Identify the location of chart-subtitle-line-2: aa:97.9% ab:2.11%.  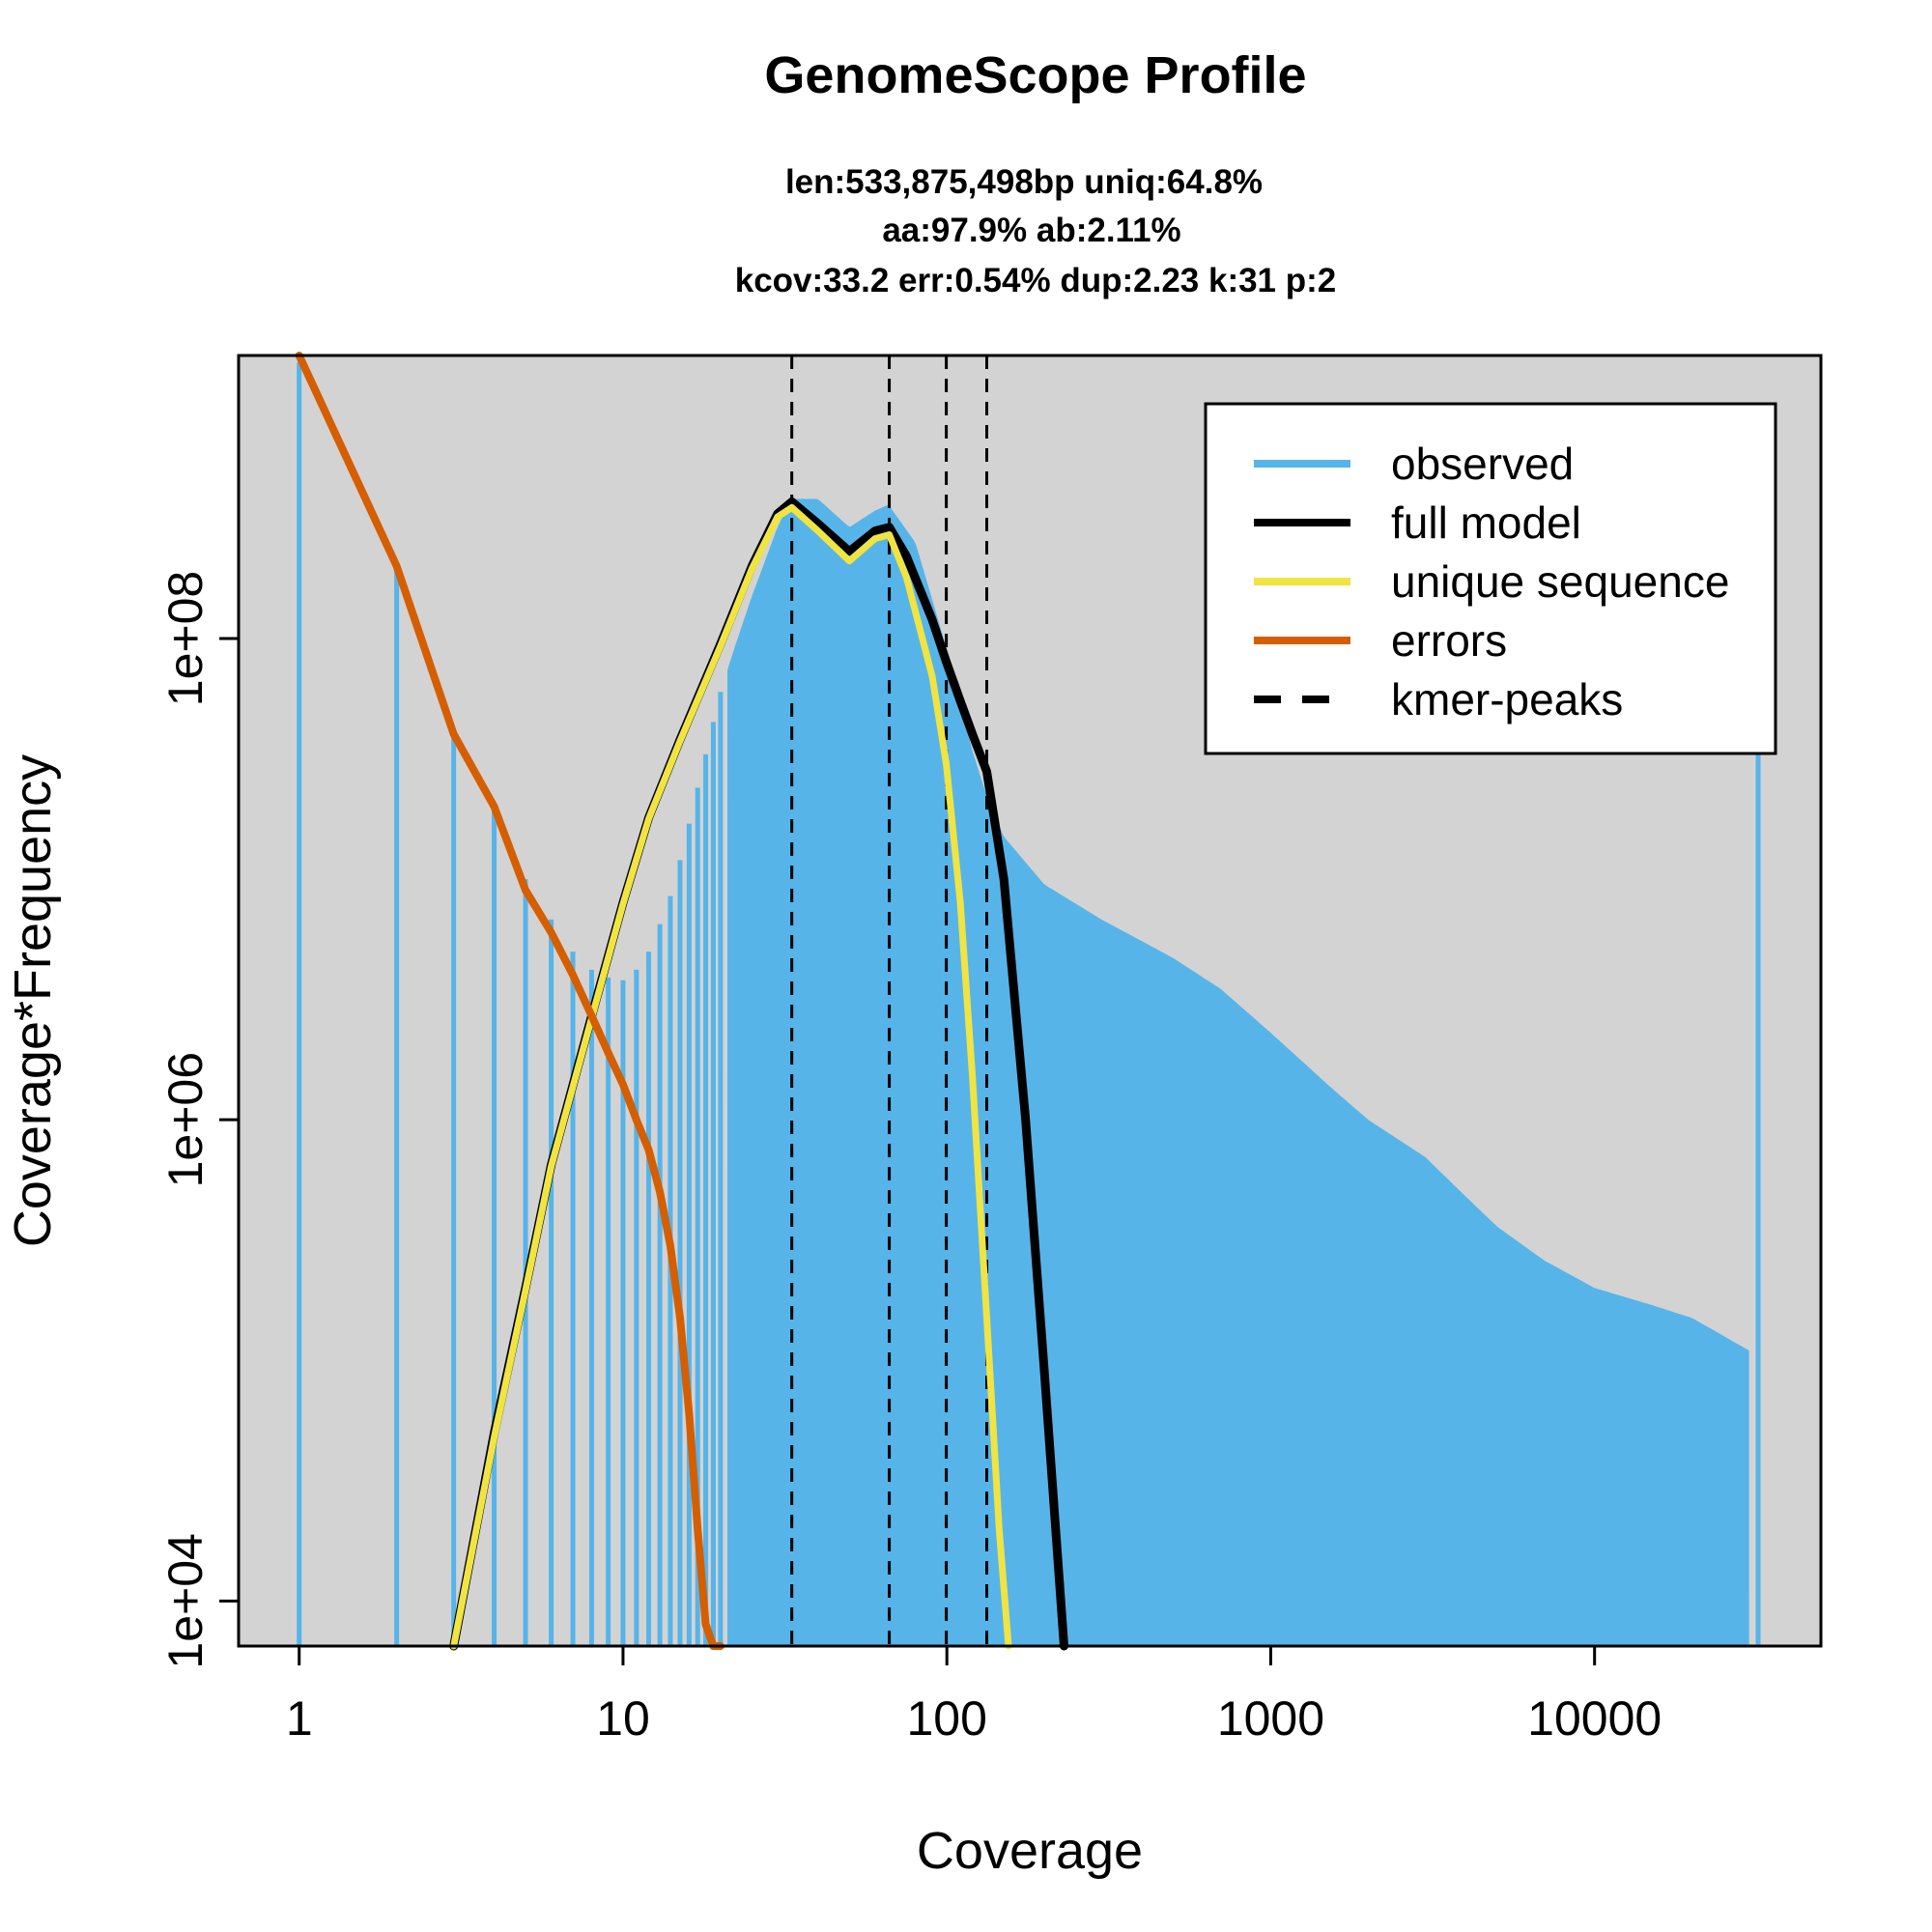
(1031, 230).